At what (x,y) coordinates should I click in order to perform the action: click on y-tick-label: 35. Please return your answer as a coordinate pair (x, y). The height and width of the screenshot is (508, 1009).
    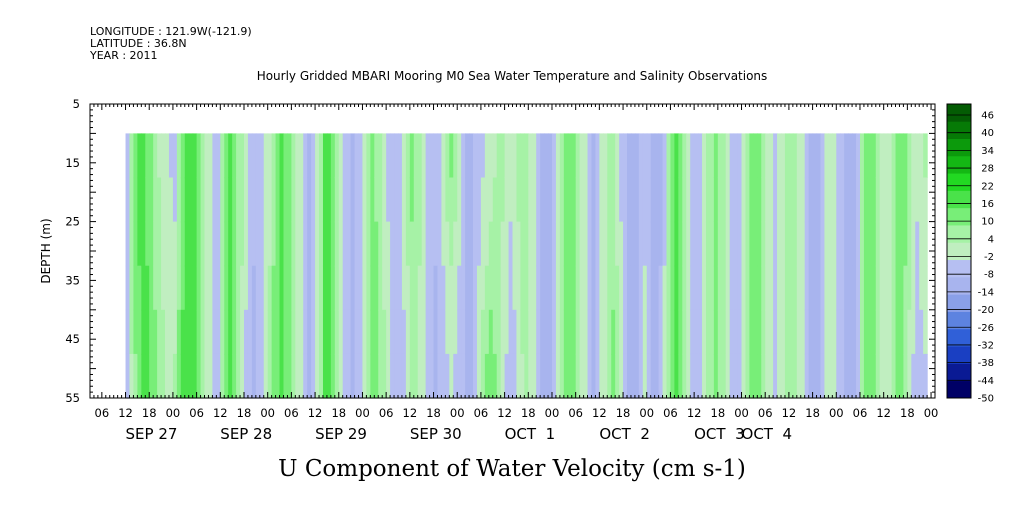
    Looking at the image, I should click on (72, 280).